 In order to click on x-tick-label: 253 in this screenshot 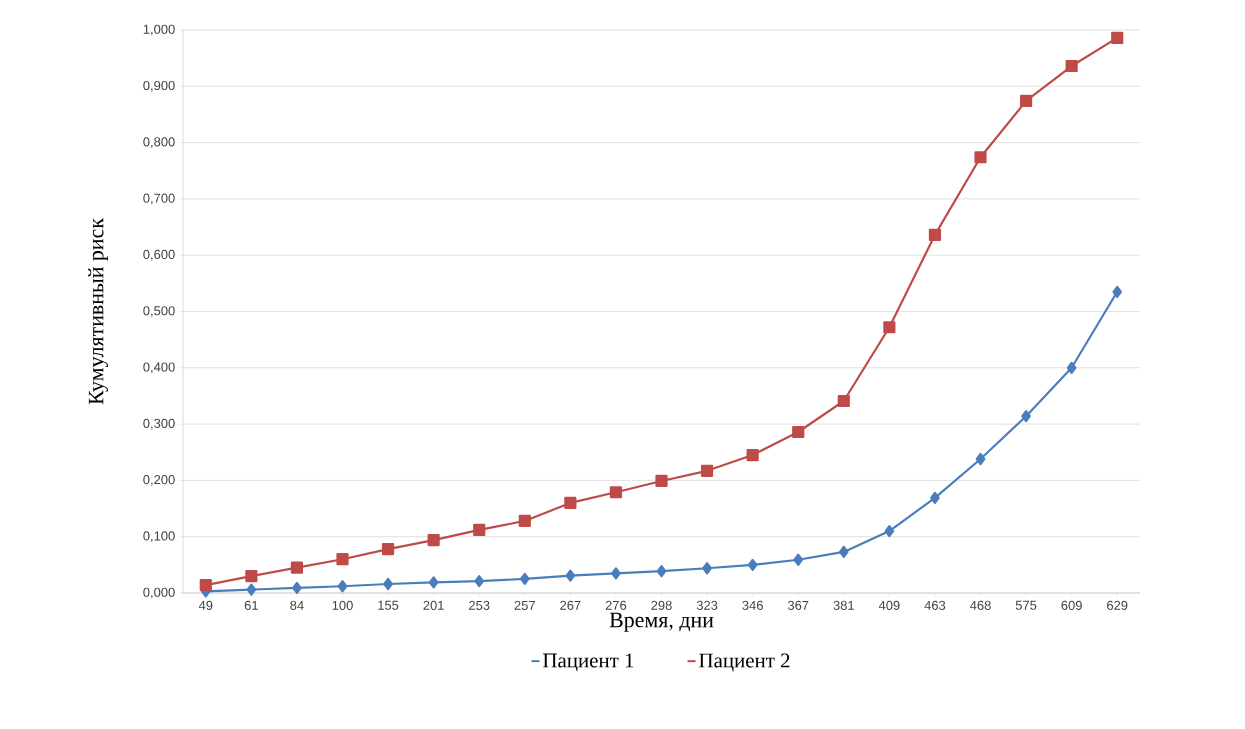, I will do `click(479, 605)`.